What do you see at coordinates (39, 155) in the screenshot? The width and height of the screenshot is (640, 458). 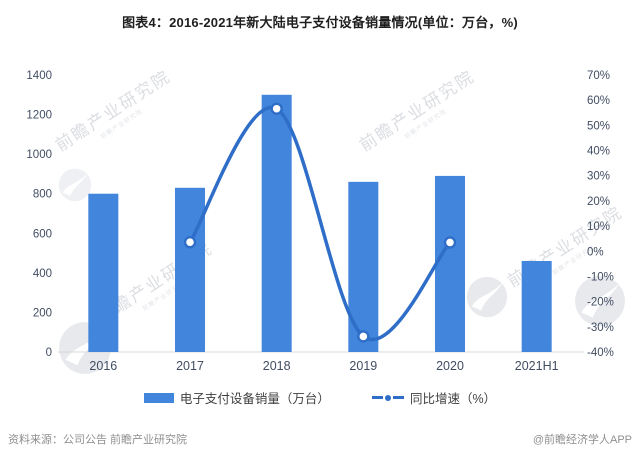 I see `svg-text: 1000` at bounding box center [39, 155].